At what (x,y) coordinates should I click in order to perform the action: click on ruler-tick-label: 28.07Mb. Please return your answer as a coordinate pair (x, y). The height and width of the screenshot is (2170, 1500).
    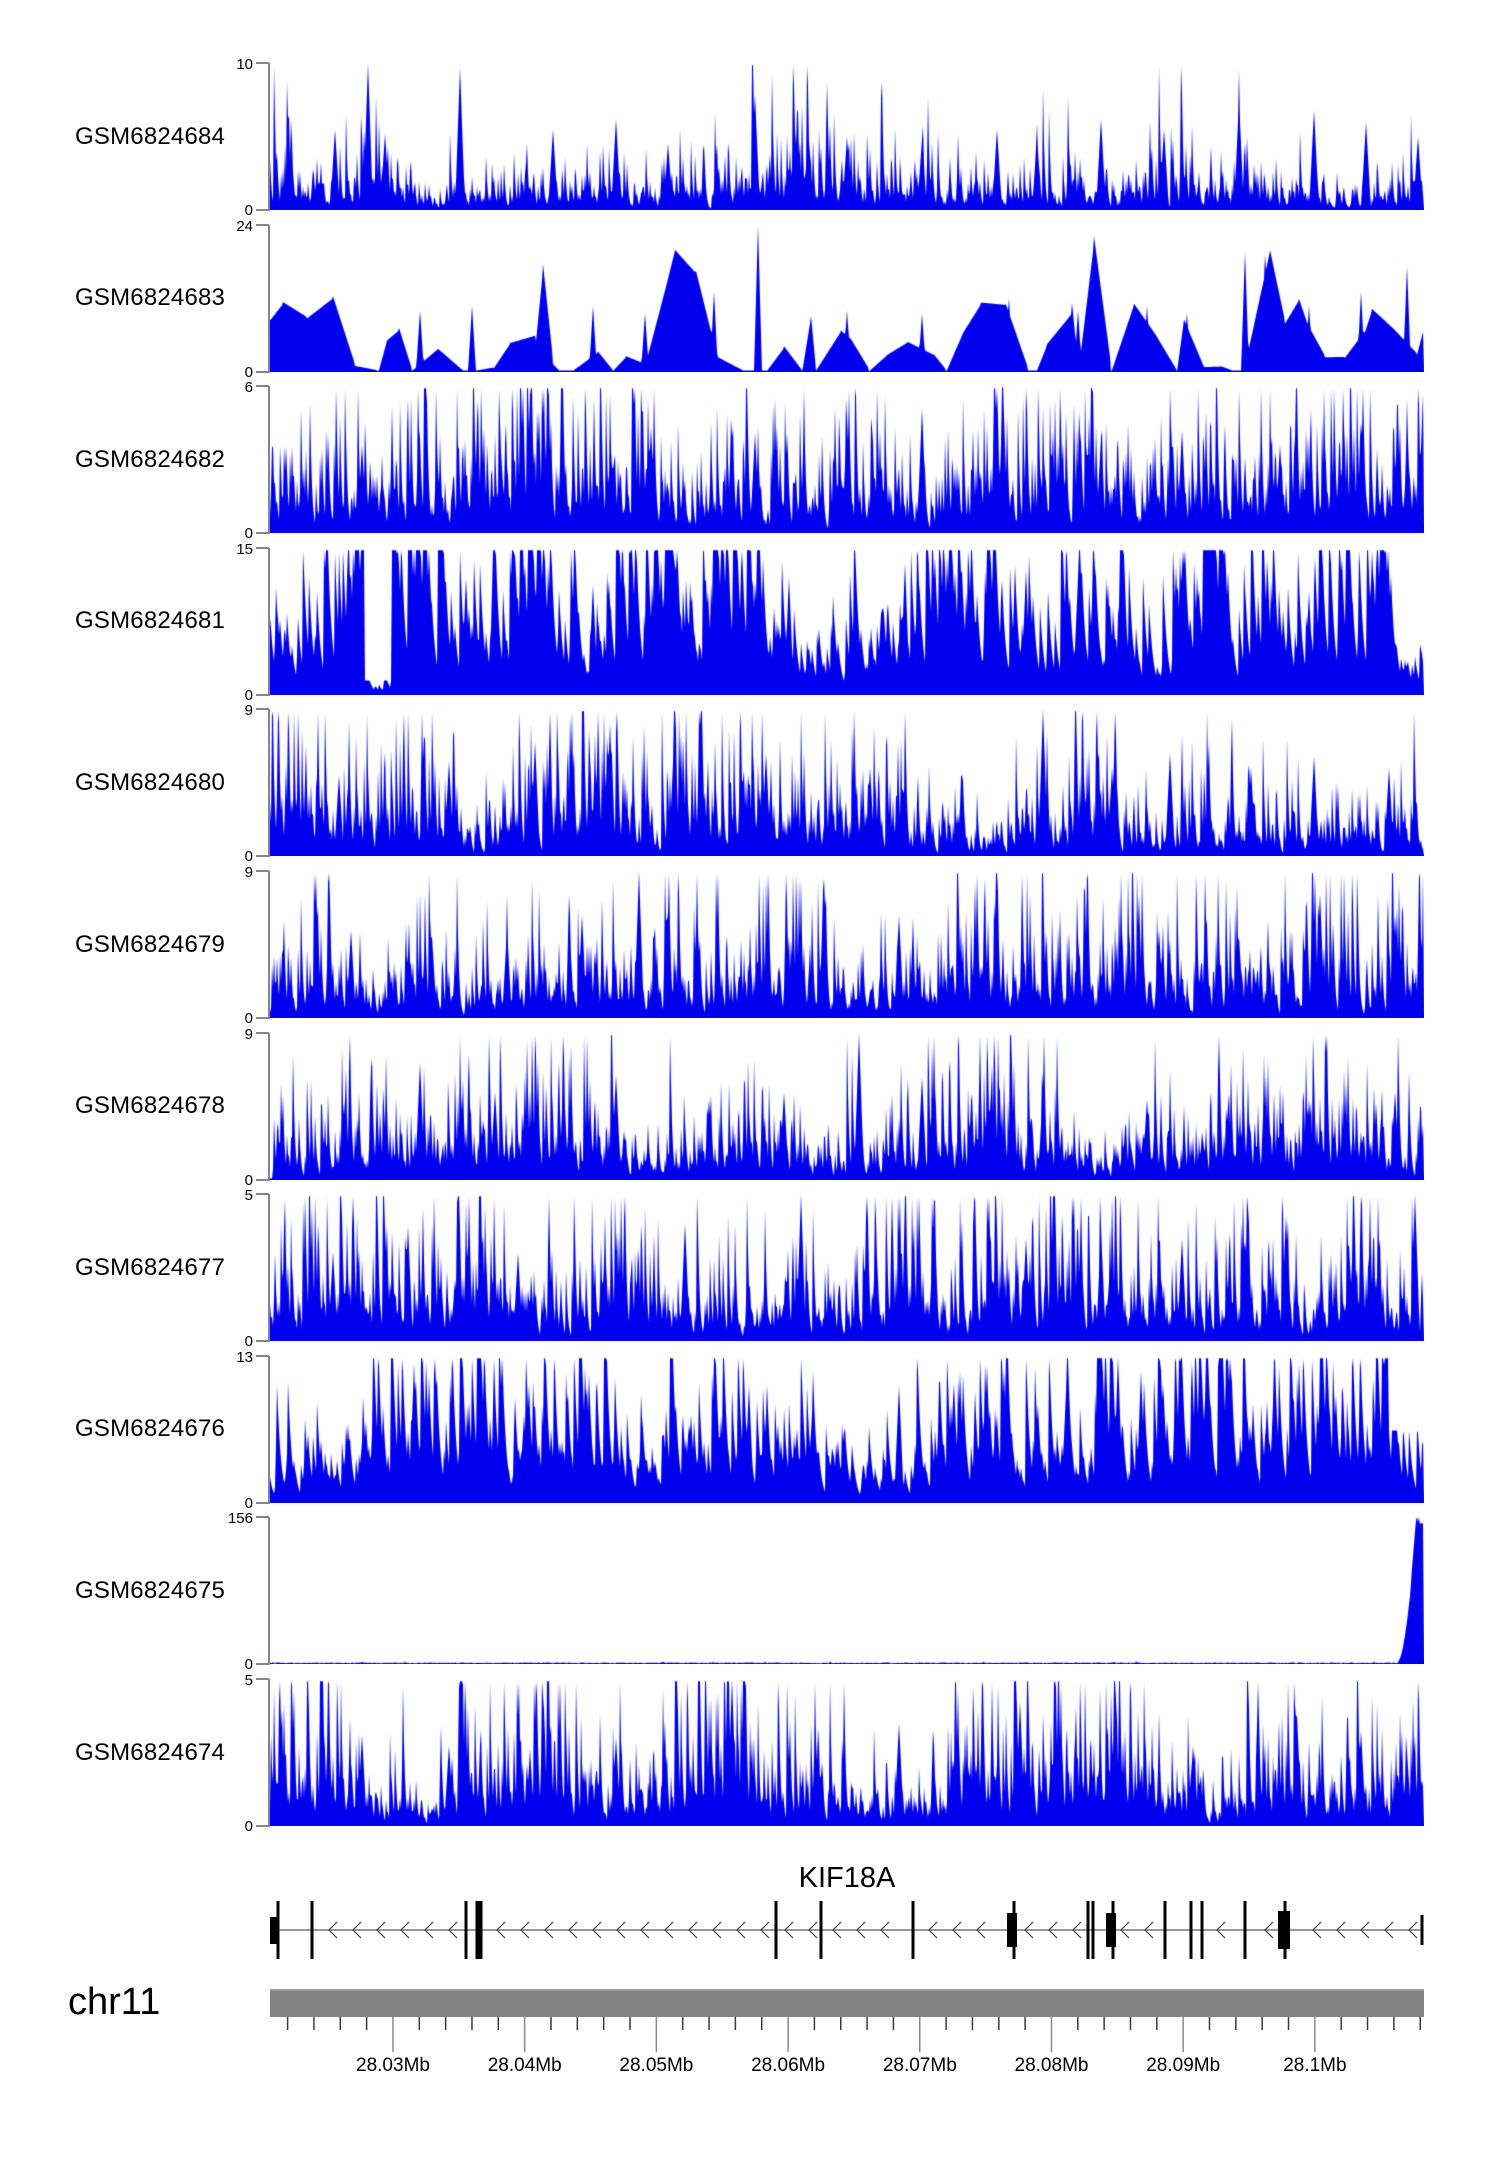
    Looking at the image, I should click on (919, 2065).